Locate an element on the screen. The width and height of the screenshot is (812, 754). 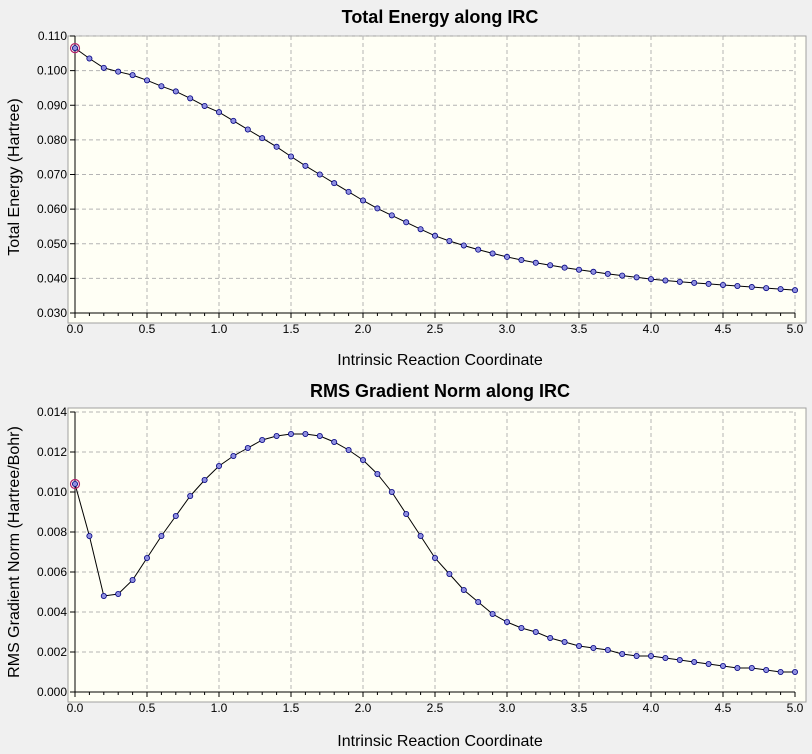
gradient-x-tick-label: 0.0 is located at coordinates (75, 708).